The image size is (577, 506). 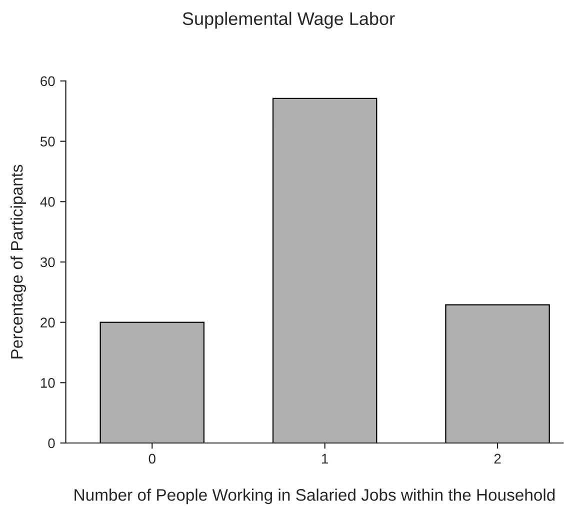 What do you see at coordinates (47, 201) in the screenshot?
I see `y-tick-label: 40` at bounding box center [47, 201].